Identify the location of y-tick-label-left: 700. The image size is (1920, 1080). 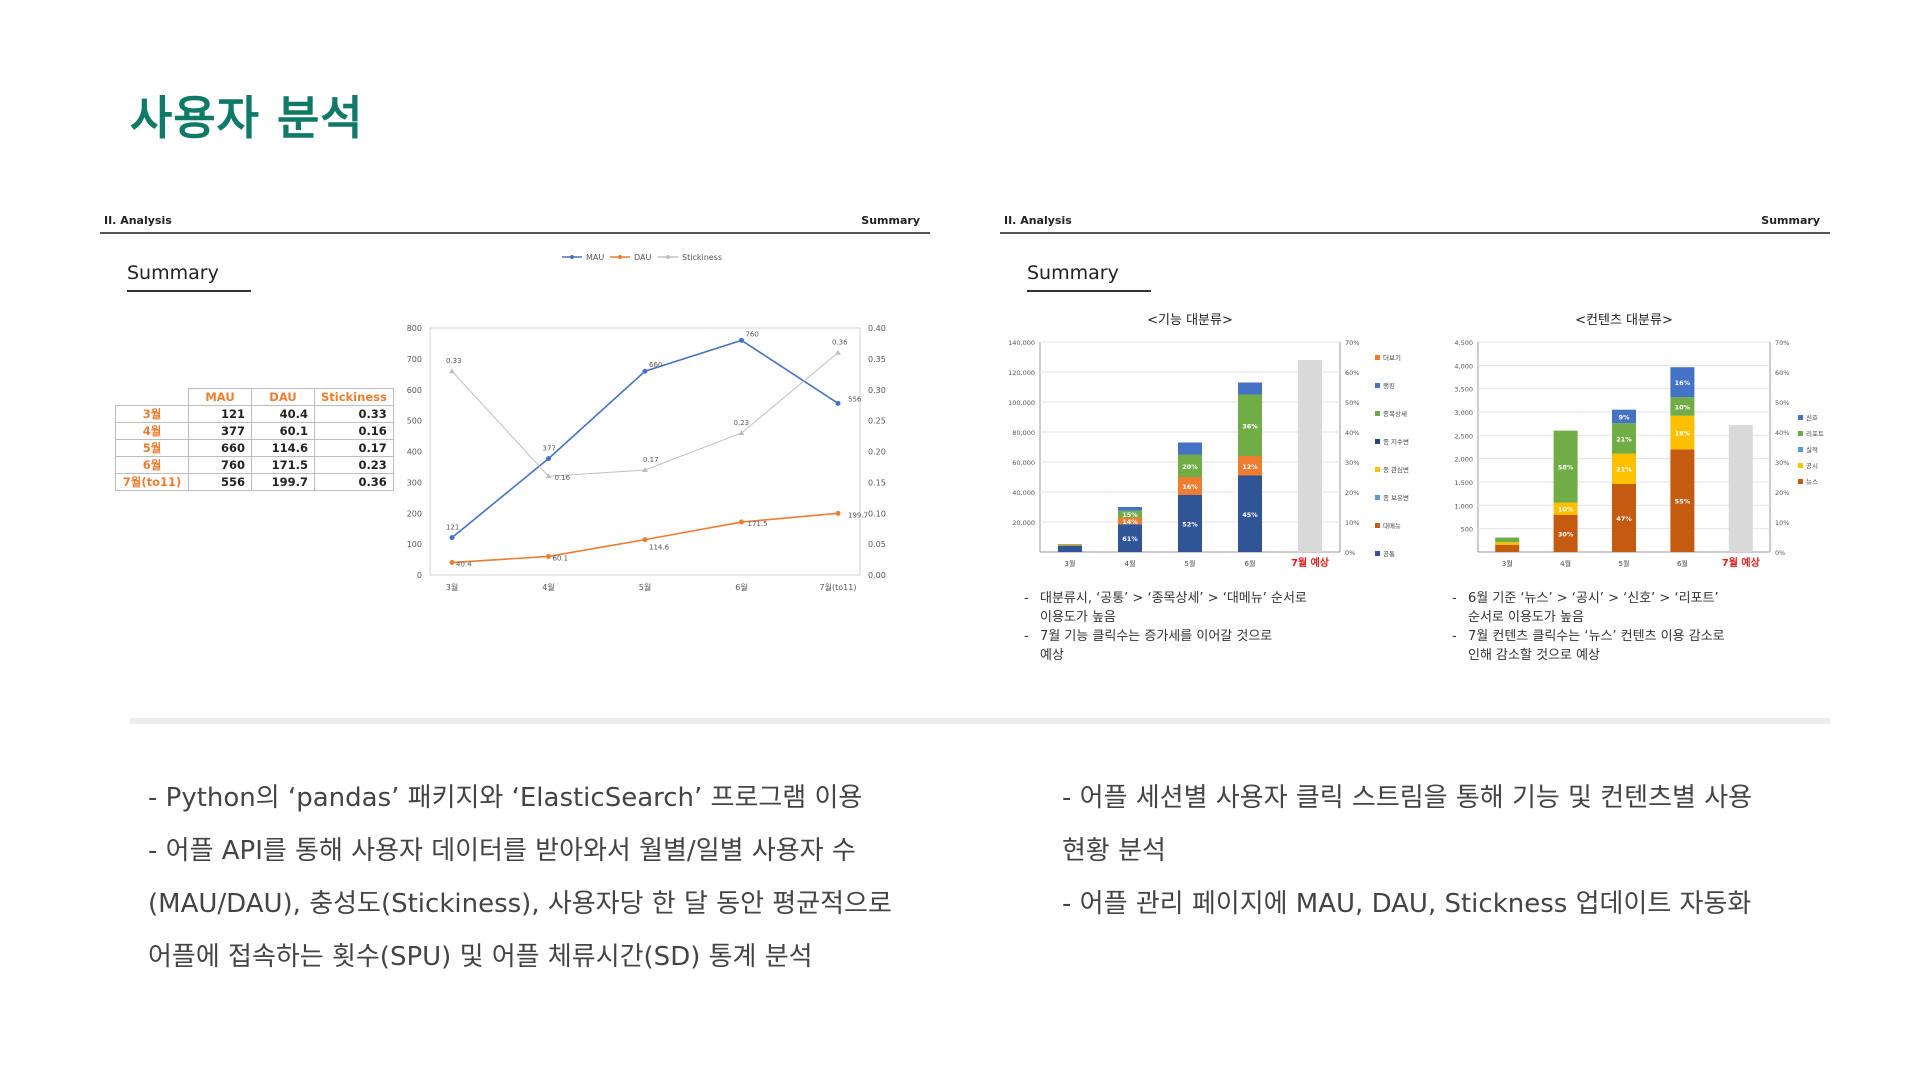
(414, 359).